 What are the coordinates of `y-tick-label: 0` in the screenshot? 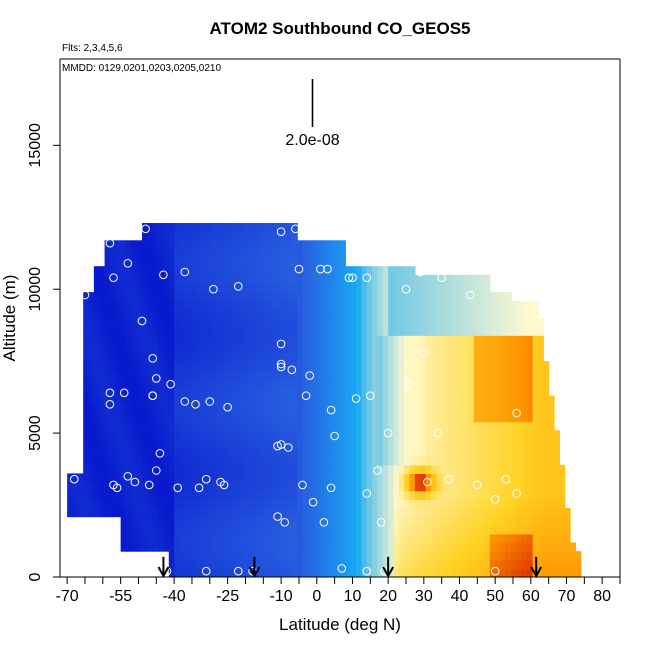 It's located at (35, 576).